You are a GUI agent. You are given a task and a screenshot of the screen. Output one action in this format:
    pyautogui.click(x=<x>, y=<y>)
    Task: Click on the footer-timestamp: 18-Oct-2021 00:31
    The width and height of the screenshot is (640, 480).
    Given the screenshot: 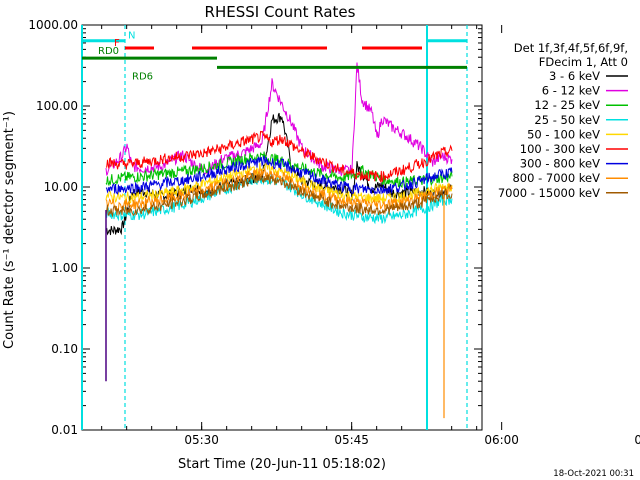 What is the action you would take?
    pyautogui.click(x=593, y=474)
    